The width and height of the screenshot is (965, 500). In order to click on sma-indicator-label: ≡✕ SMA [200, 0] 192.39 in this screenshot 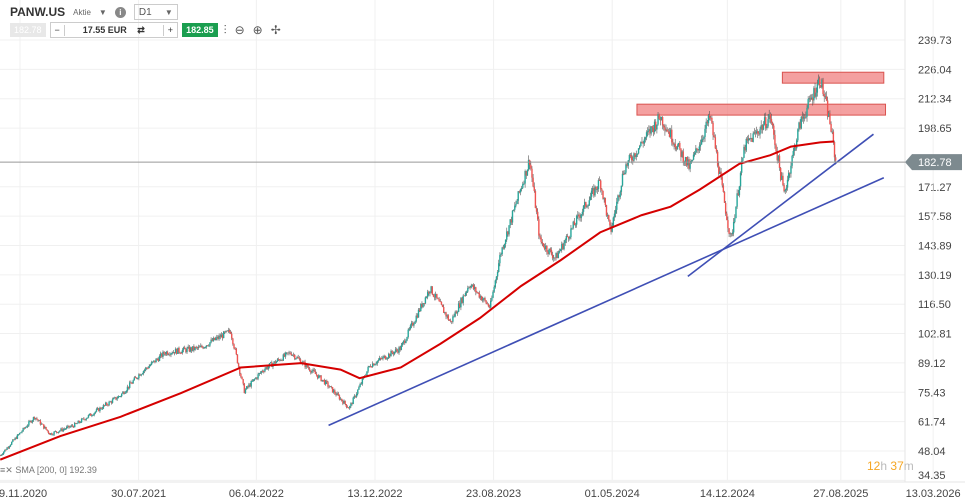, I will do `click(48, 470)`.